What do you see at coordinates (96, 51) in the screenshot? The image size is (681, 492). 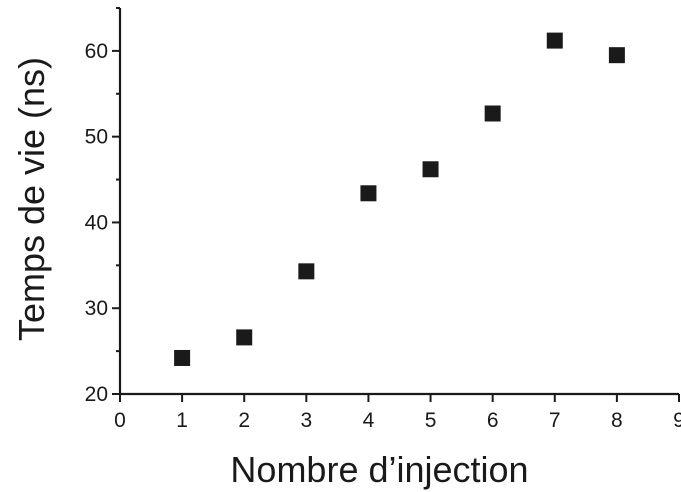 I see `y-tick-label: 60` at bounding box center [96, 51].